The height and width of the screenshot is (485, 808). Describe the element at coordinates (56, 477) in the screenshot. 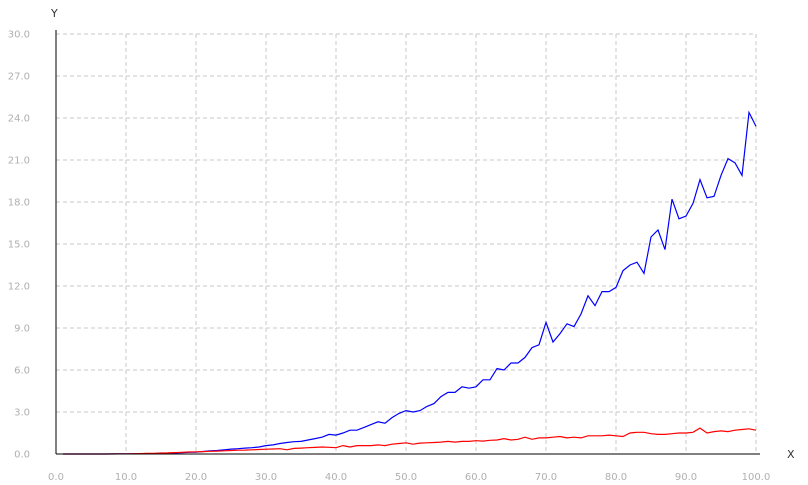

I see `x-tick-label: 0.0` at that location.